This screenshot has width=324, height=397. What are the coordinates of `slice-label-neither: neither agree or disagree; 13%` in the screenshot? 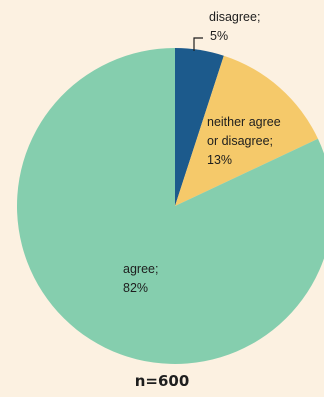 It's located at (245, 141).